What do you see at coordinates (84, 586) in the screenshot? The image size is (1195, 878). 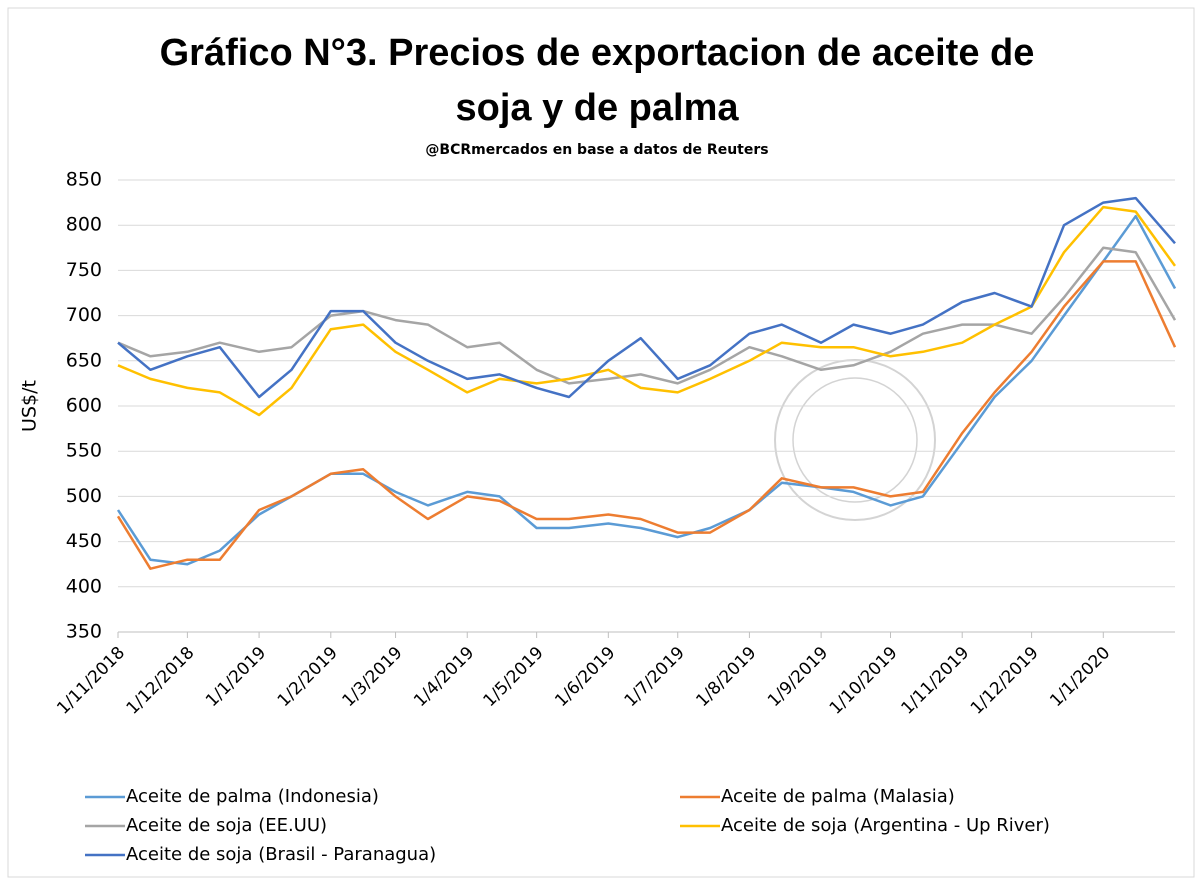 I see `y-tick-label: 400` at bounding box center [84, 586].